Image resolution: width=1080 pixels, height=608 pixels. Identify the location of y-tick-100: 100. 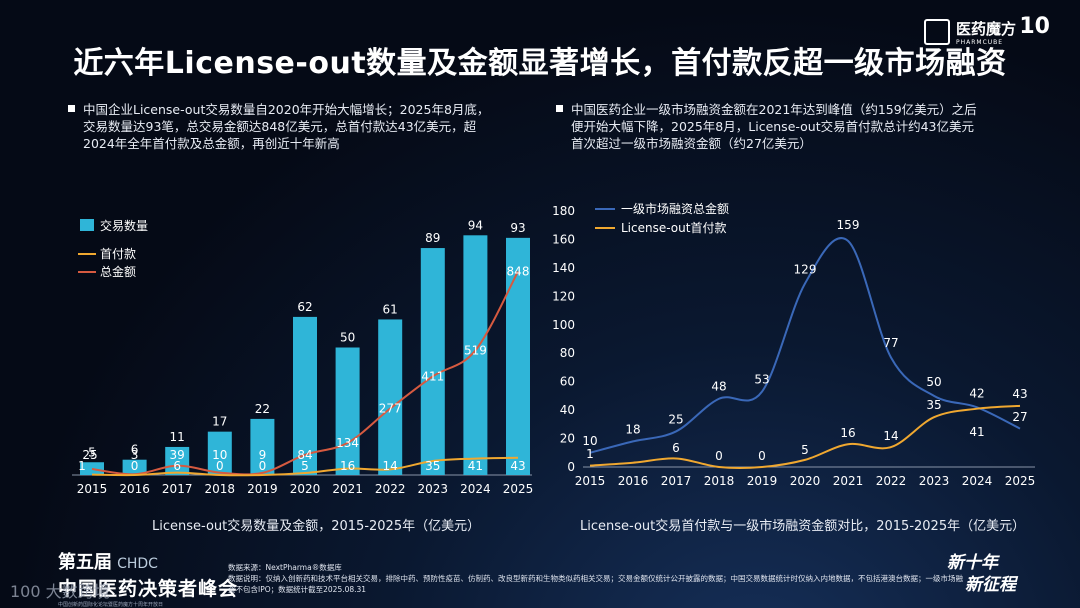
(563, 325).